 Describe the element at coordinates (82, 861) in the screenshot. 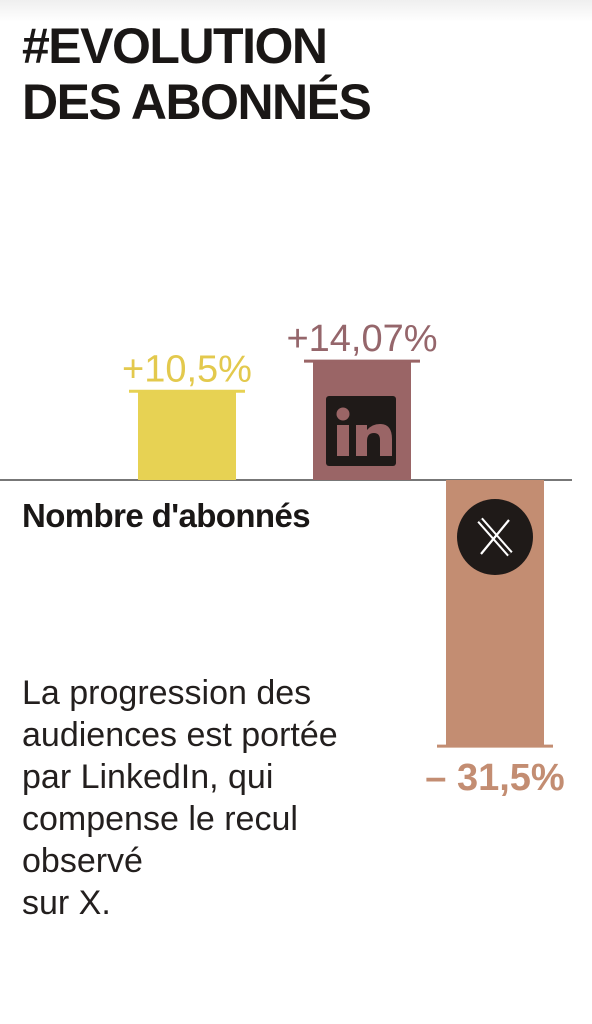

I see `caption-line: observé` at that location.